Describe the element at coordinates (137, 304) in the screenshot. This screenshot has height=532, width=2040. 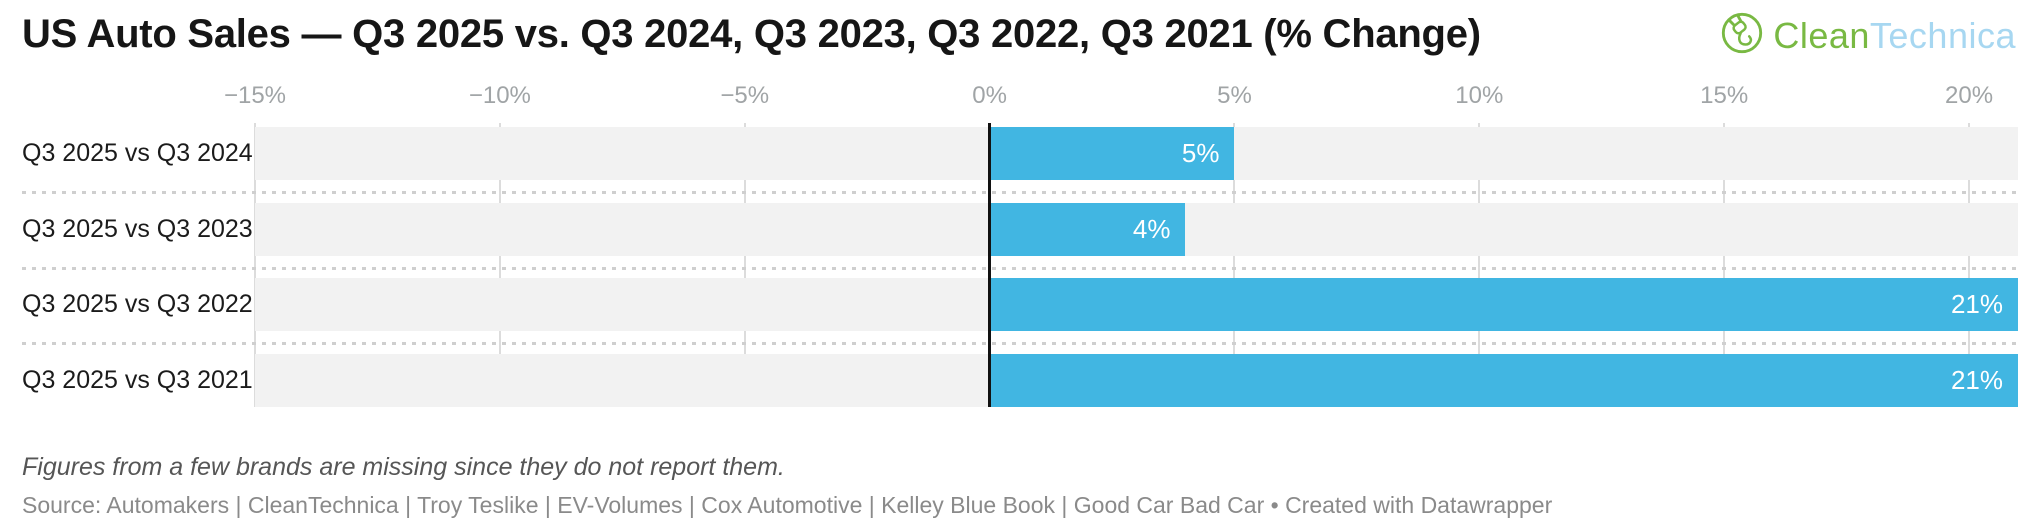
I see `row-label: Q3 2025 vs Q3 2022` at that location.